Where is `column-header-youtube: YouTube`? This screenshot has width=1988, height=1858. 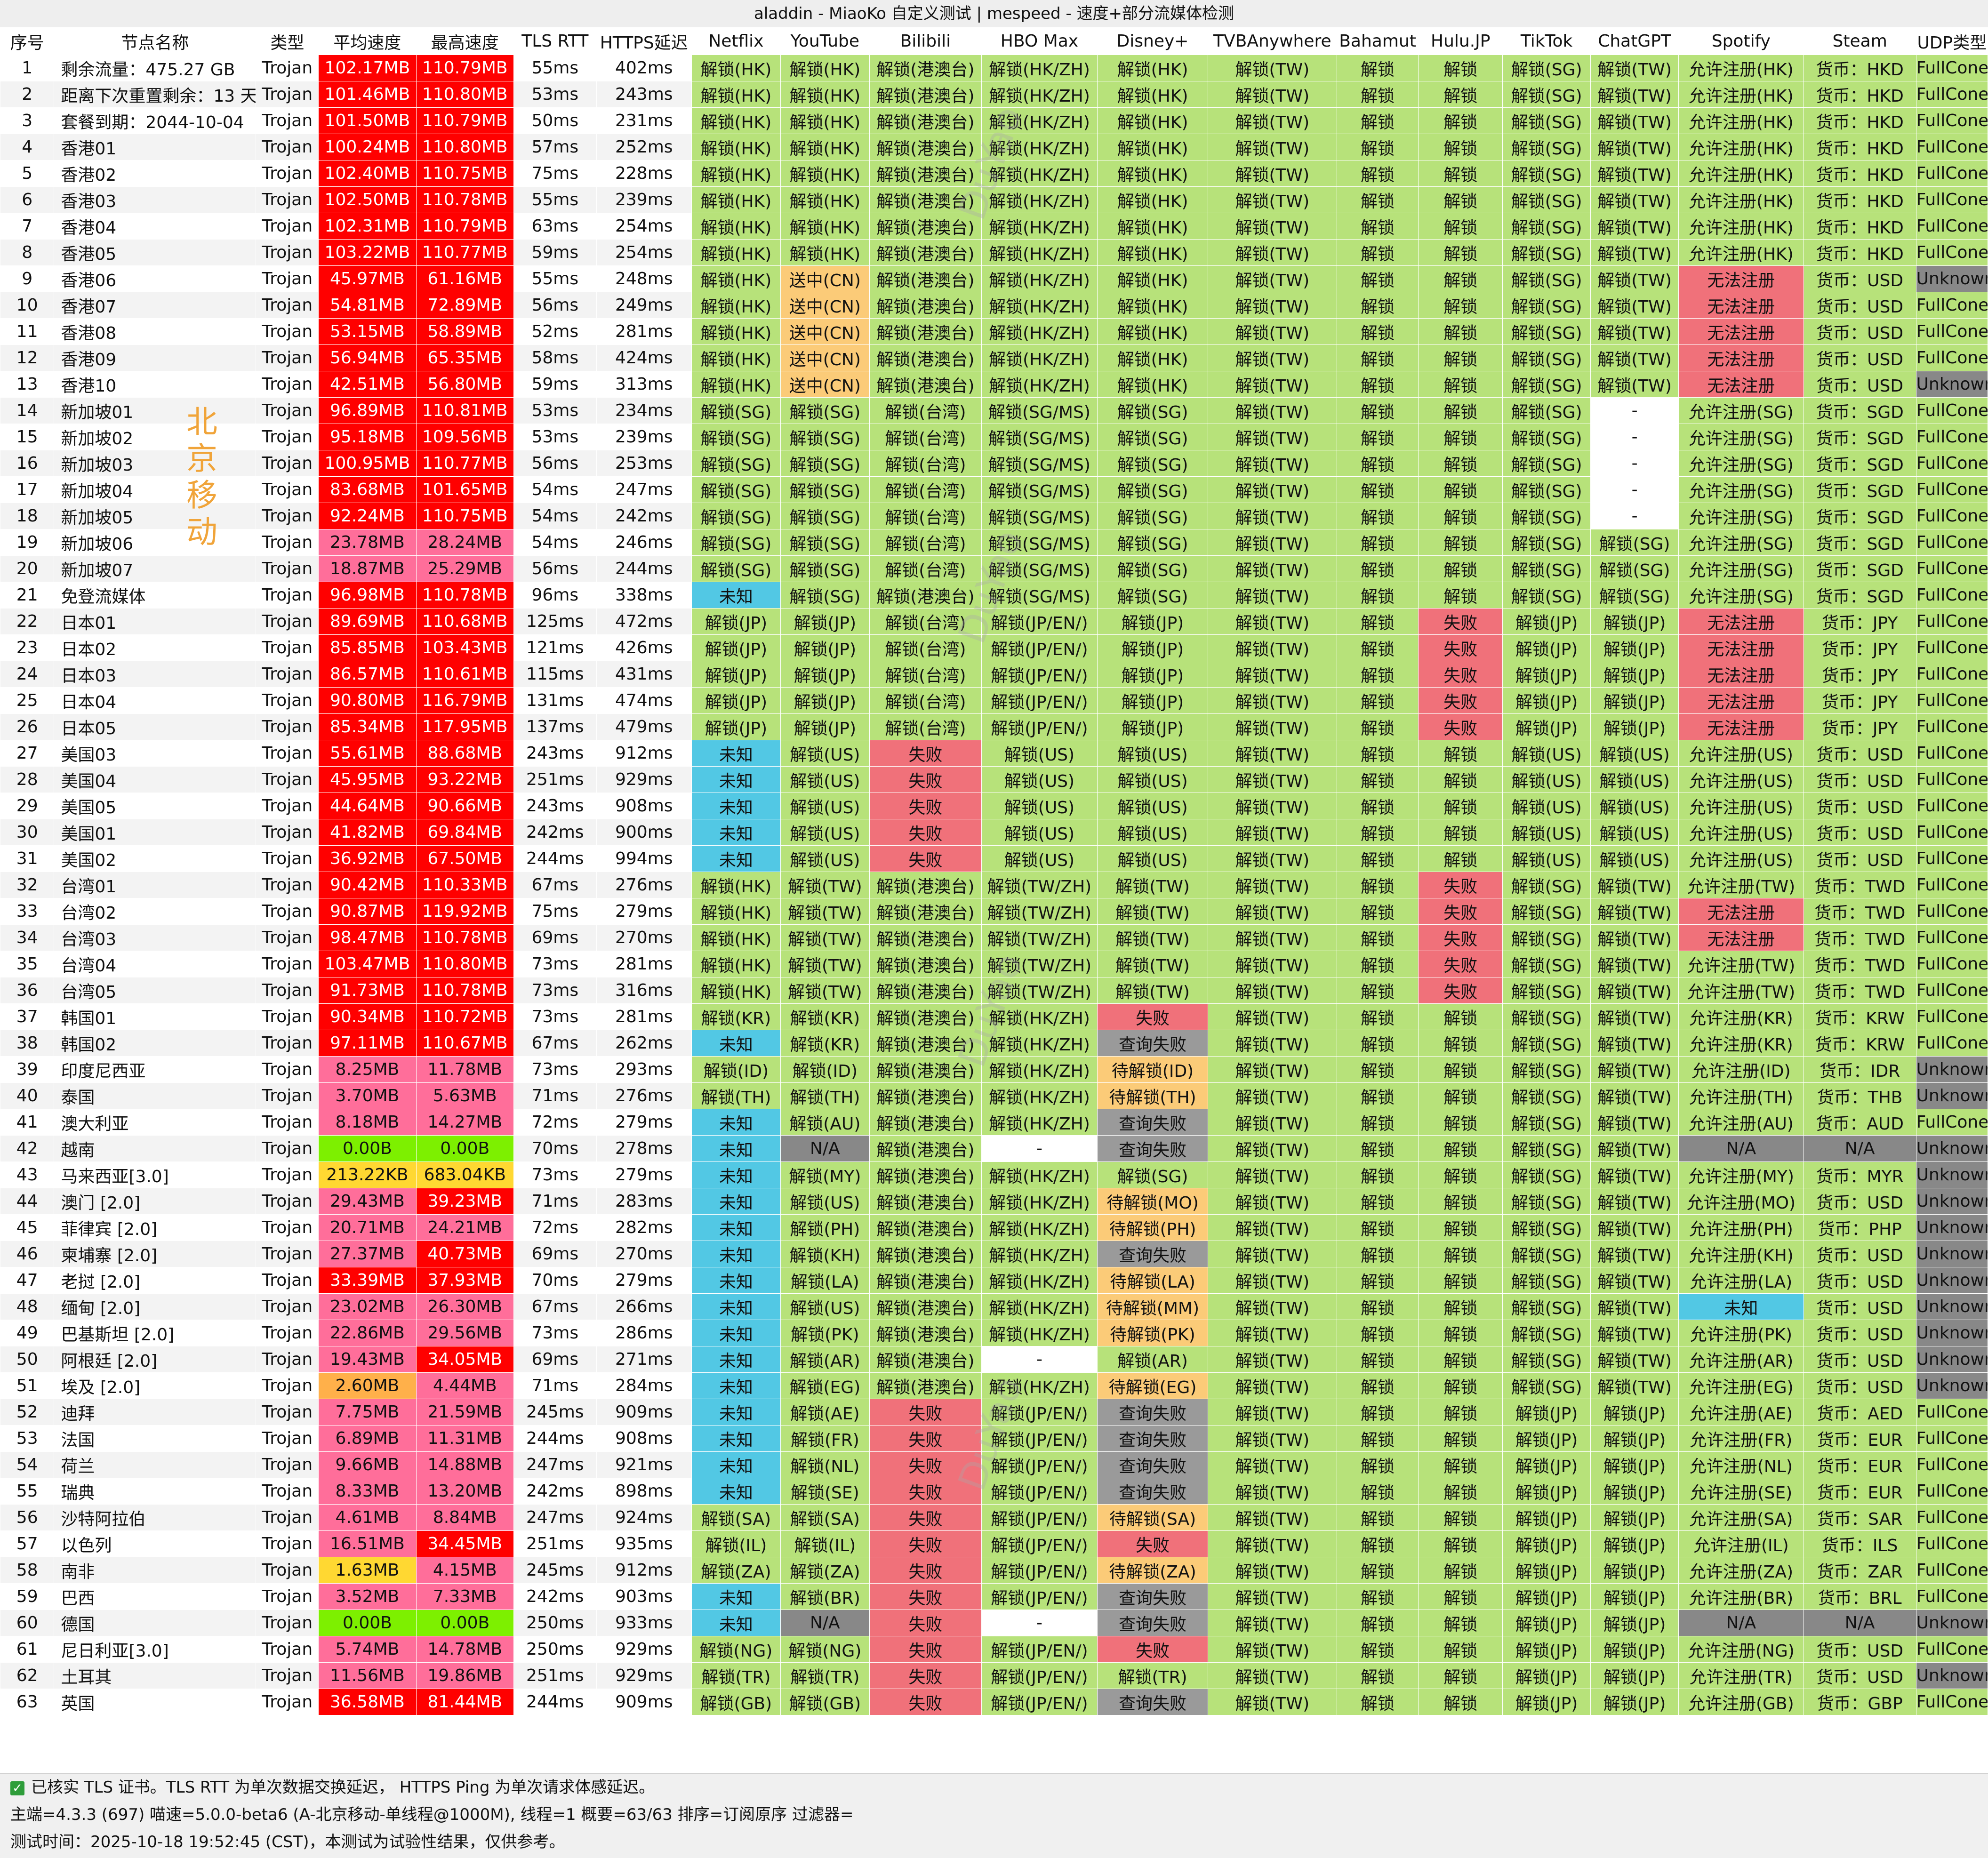 column-header-youtube: YouTube is located at coordinates (825, 41).